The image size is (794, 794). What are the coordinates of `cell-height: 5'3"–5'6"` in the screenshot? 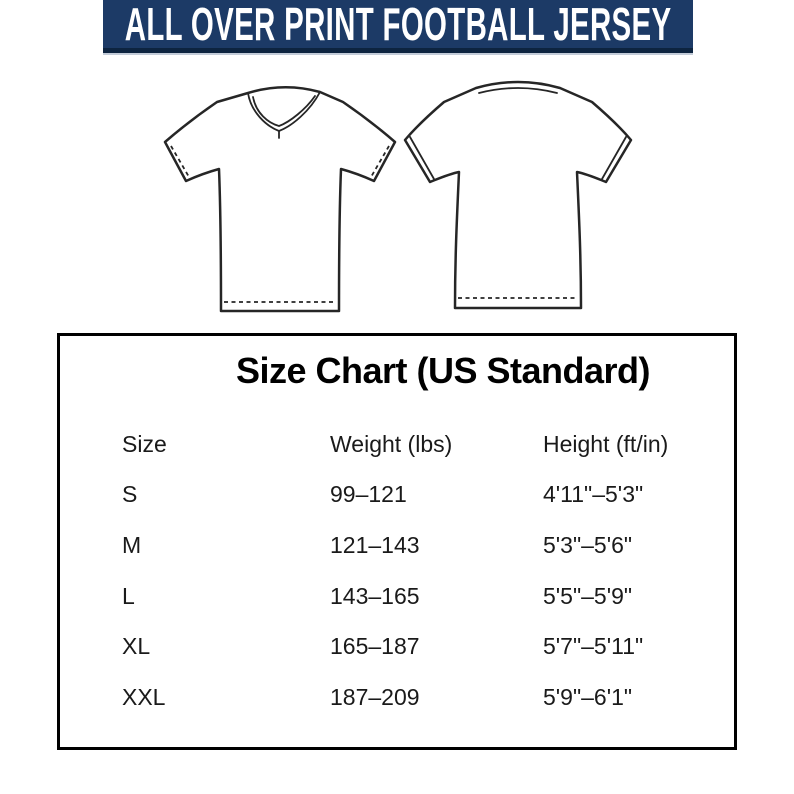 It's located at (588, 544).